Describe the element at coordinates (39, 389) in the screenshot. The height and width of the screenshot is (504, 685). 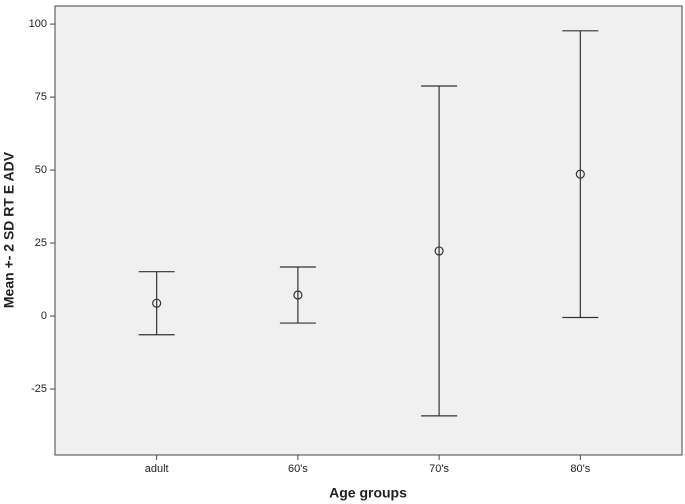
I see `y-tick-label: -25` at that location.